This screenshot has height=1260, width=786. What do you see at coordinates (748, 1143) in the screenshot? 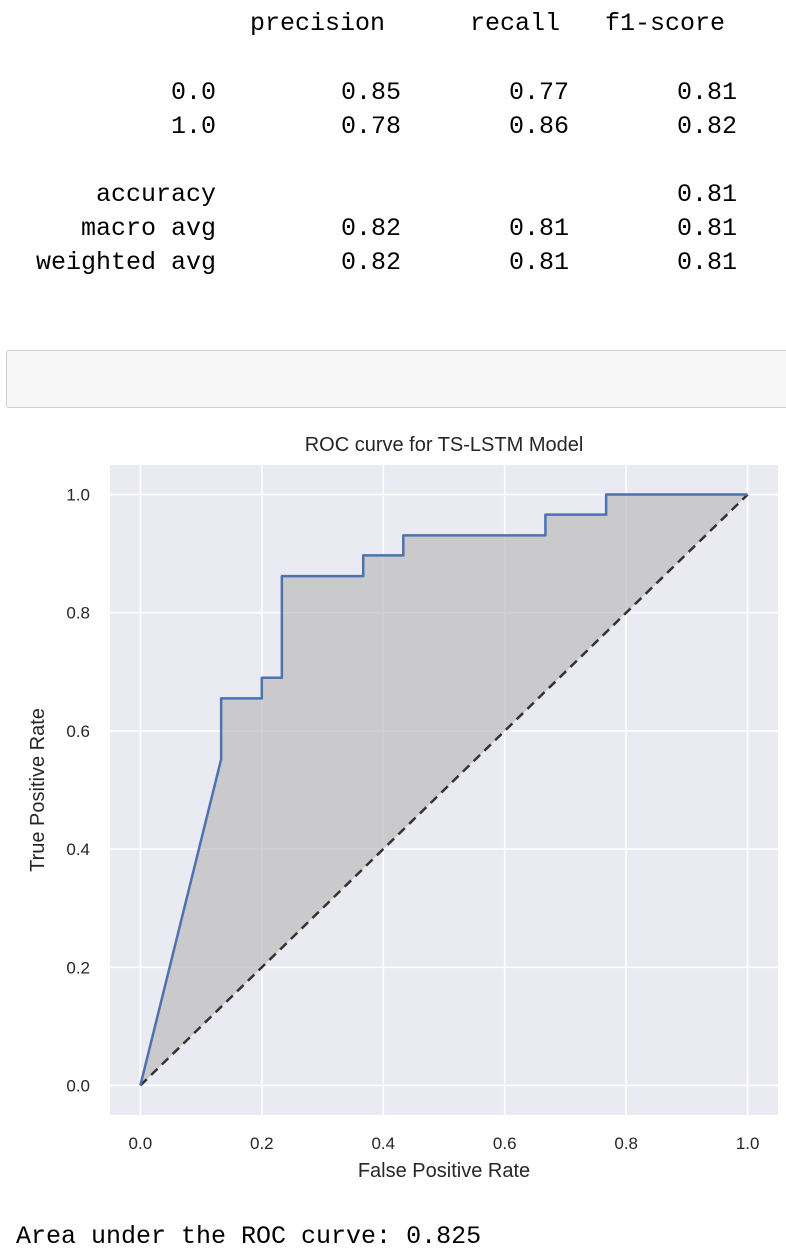
I see `x-tick-label: 1.0` at bounding box center [748, 1143].